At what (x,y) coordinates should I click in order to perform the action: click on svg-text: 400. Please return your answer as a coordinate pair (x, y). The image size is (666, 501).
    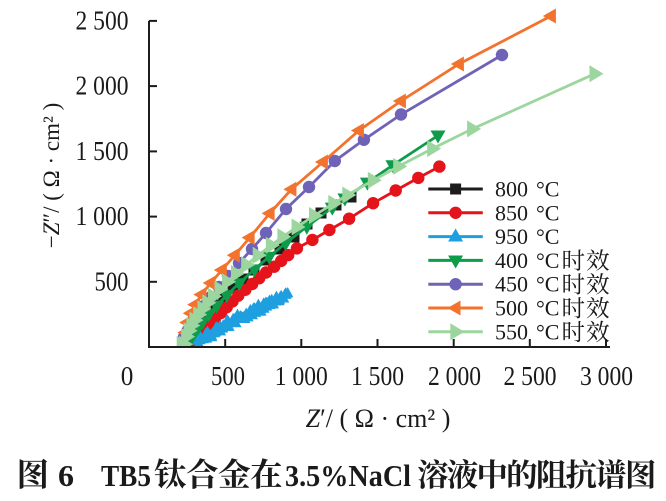
    Looking at the image, I should click on (511, 260).